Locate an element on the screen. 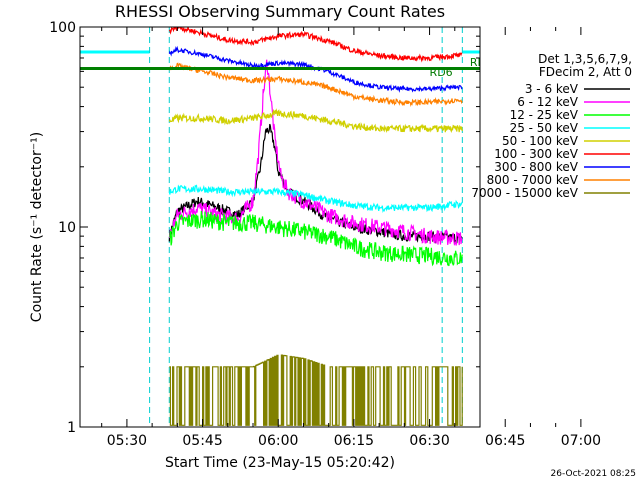 The width and height of the screenshot is (640, 480). legend-header-1: FDecim 2, Att 0 is located at coordinates (585, 72).